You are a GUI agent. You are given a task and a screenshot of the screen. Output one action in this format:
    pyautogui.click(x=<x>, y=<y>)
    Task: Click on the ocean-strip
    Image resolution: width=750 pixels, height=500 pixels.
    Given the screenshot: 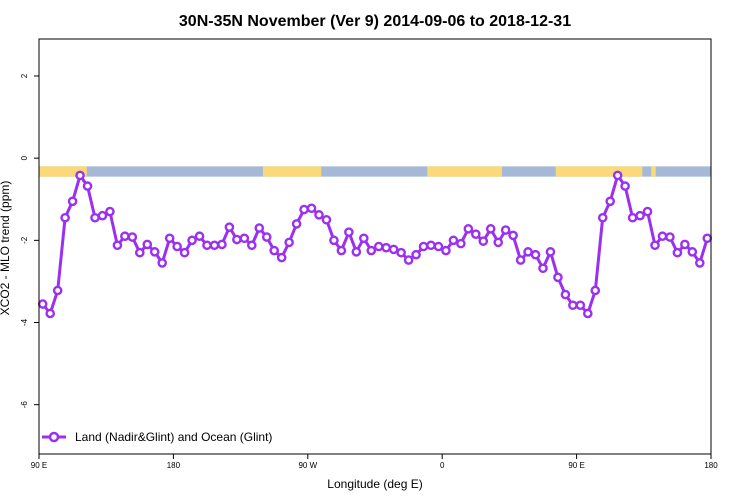 What is the action you would take?
    pyautogui.click(x=375, y=171)
    